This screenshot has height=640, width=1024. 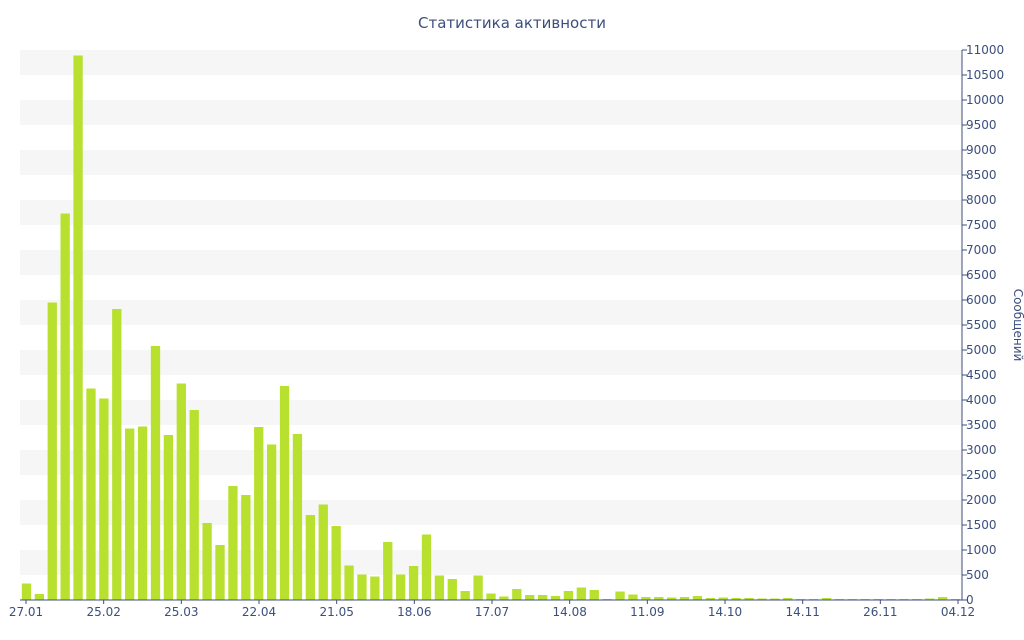 What do you see at coordinates (981, 125) in the screenshot?
I see `y-tick-label: 9500` at bounding box center [981, 125].